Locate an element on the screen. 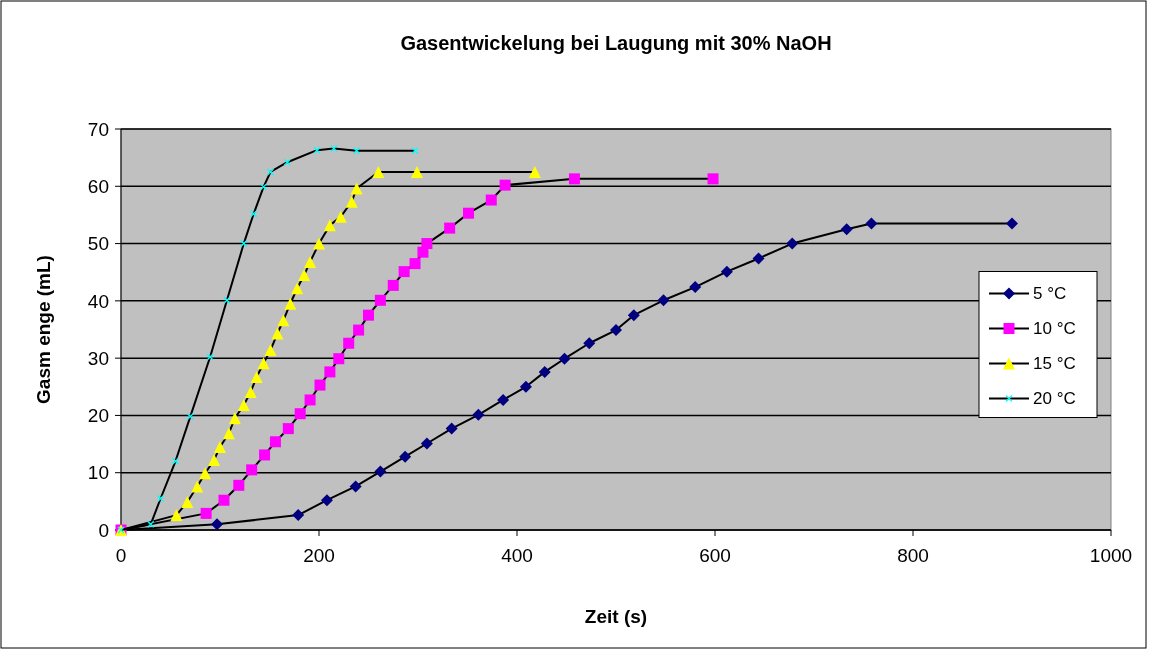 The height and width of the screenshot is (653, 1151). y-tick-label: 20 is located at coordinates (98, 416).